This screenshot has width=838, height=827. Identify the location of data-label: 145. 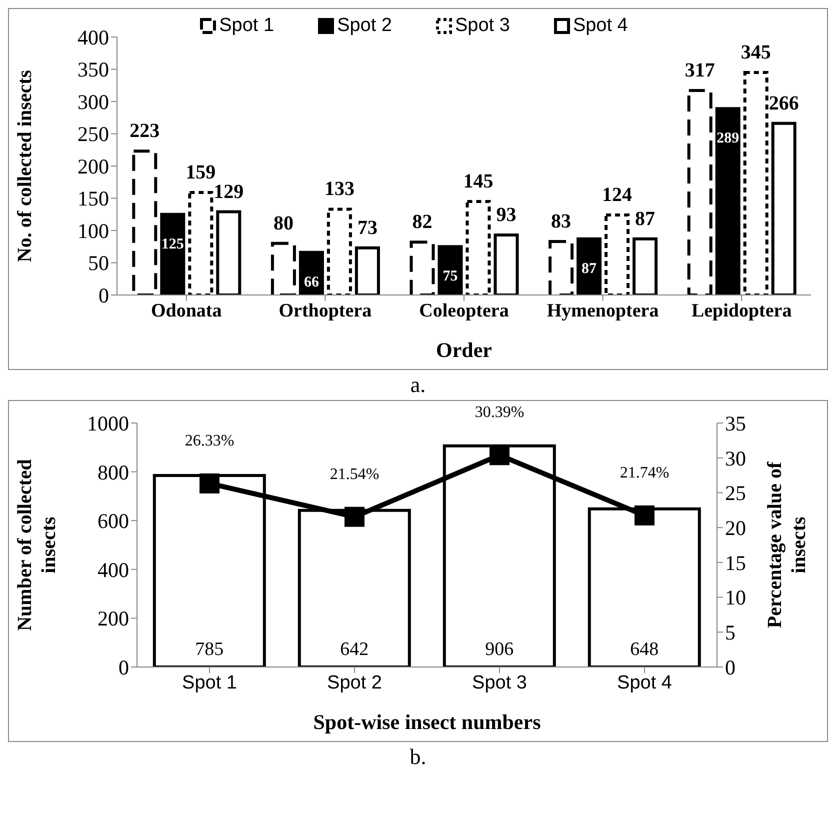
(478, 181).